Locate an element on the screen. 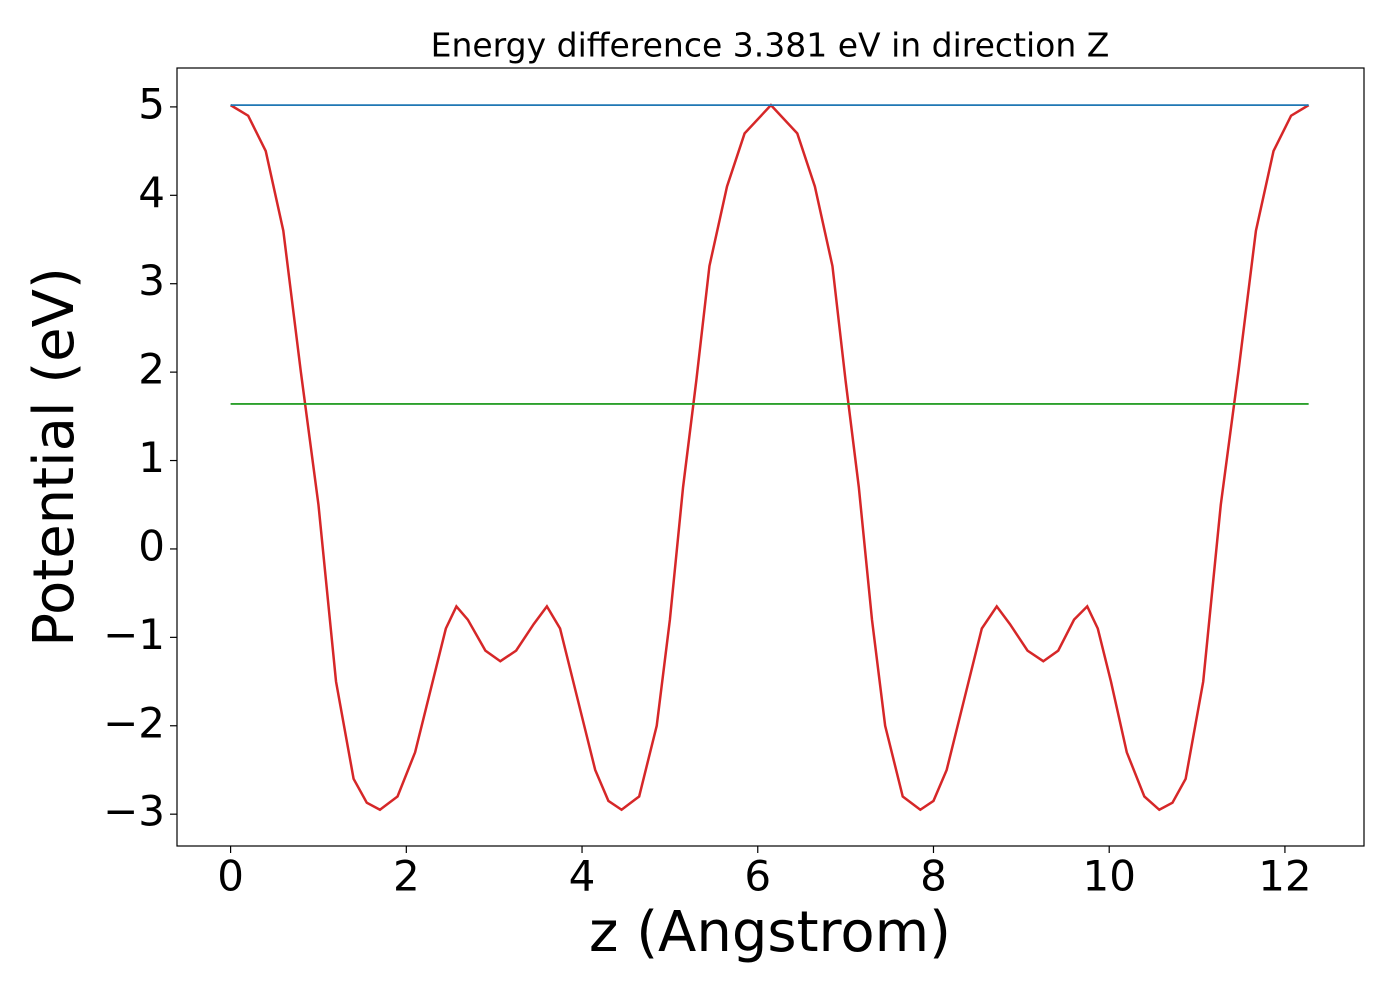 This screenshot has height=1000, width=1400. x-tick-label: 0 is located at coordinates (230, 876).